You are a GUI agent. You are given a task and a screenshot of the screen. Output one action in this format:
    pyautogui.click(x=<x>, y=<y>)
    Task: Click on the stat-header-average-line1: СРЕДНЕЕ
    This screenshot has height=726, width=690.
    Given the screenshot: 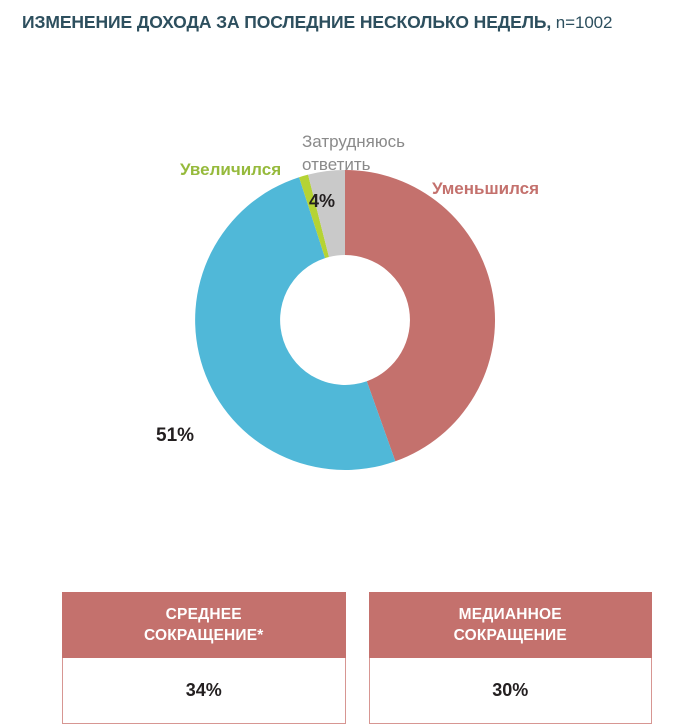 What is the action you would take?
    pyautogui.click(x=203, y=614)
    